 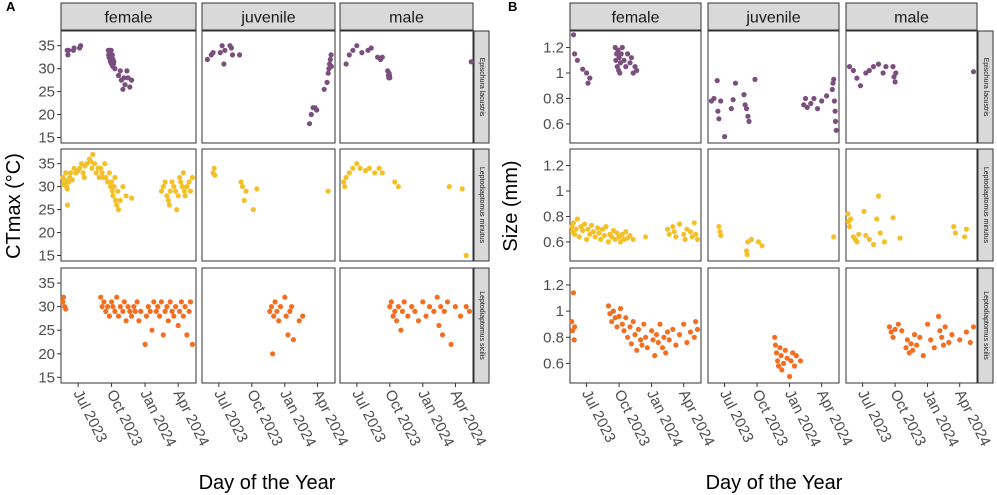 What do you see at coordinates (553, 285) in the screenshot?
I see `y-tick-label: 1.2` at bounding box center [553, 285].